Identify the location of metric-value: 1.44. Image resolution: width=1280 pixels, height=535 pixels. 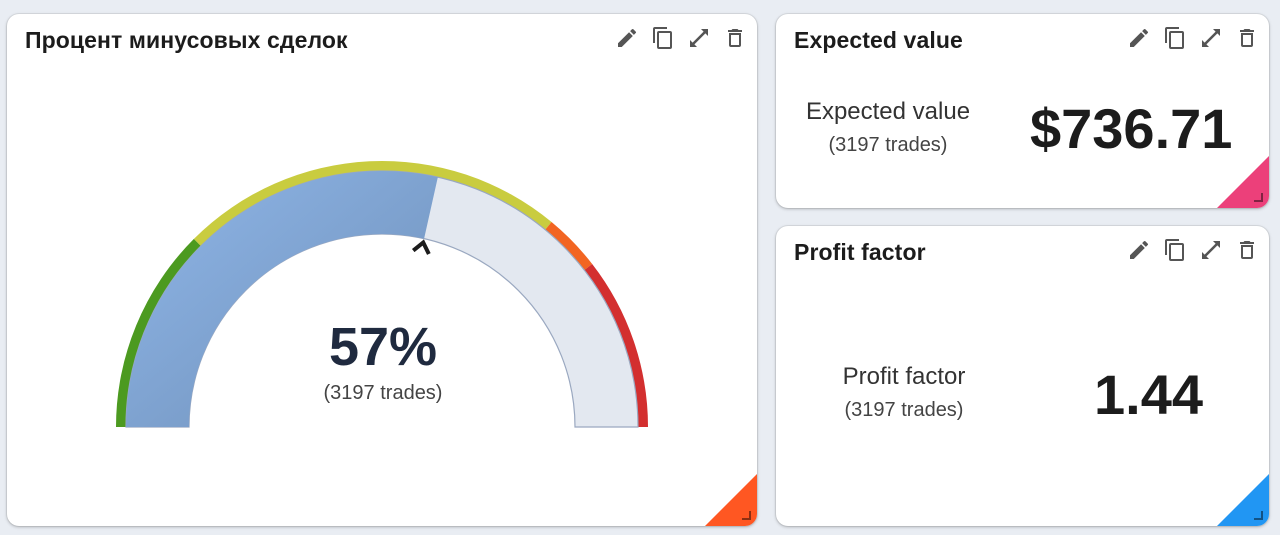
(1148, 394).